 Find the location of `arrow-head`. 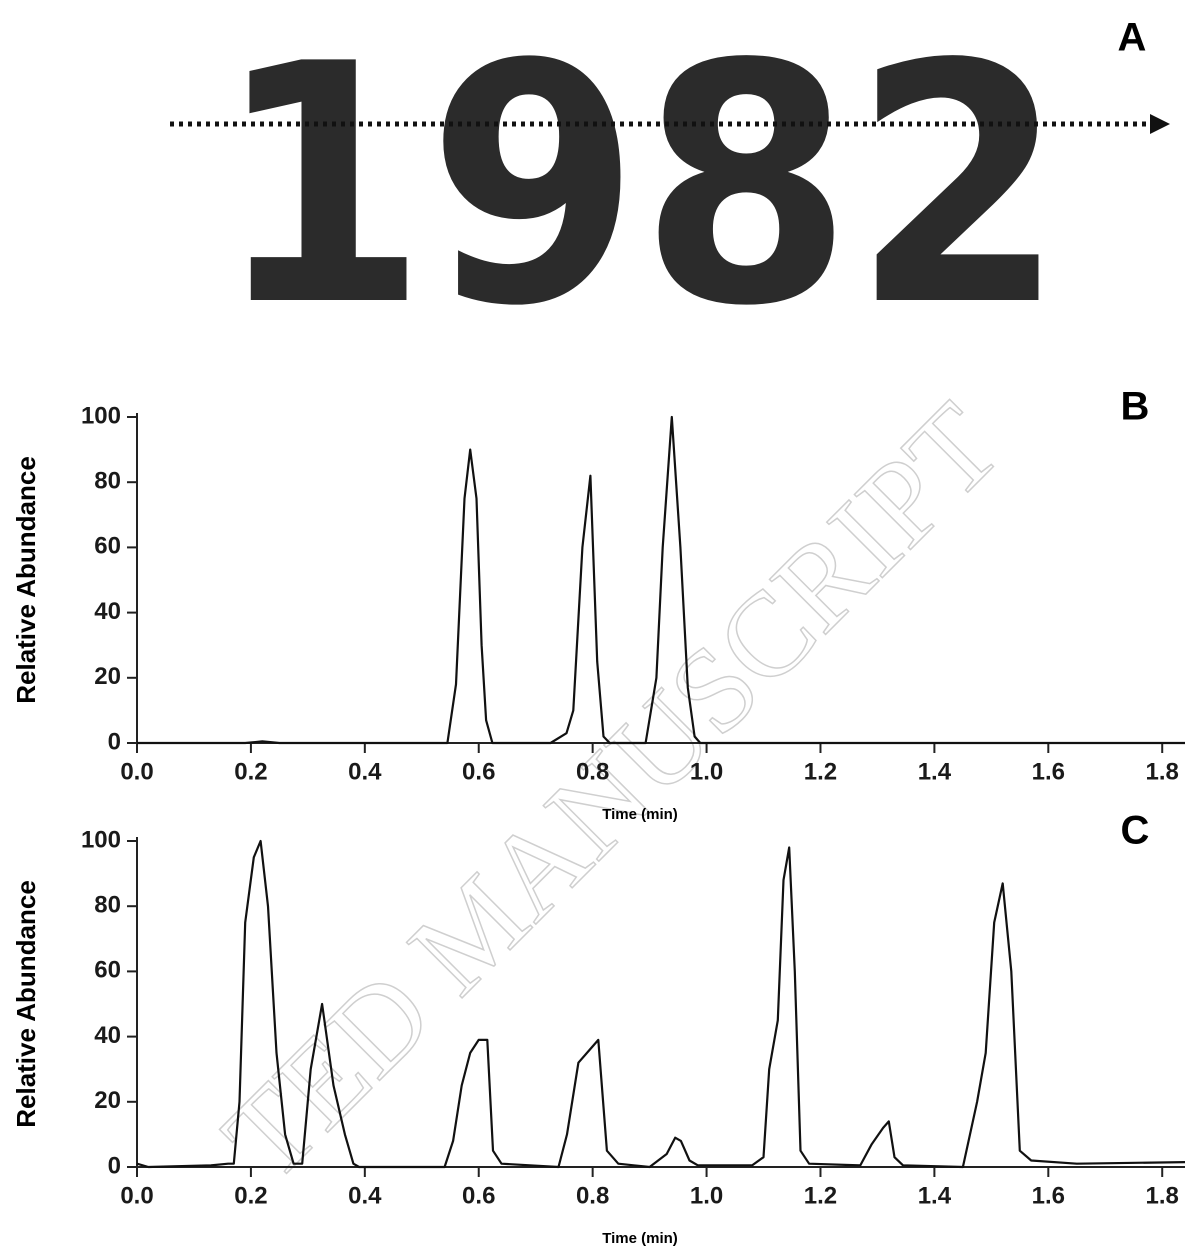

arrow-head is located at coordinates (1160, 124).